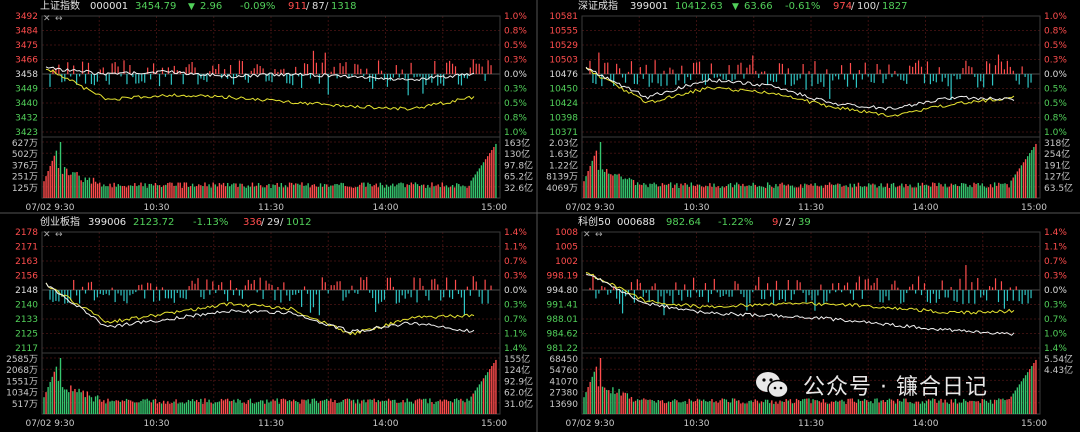 Image resolution: width=1080 pixels, height=432 pixels. I want to click on index-name: 科创50, so click(594, 222).